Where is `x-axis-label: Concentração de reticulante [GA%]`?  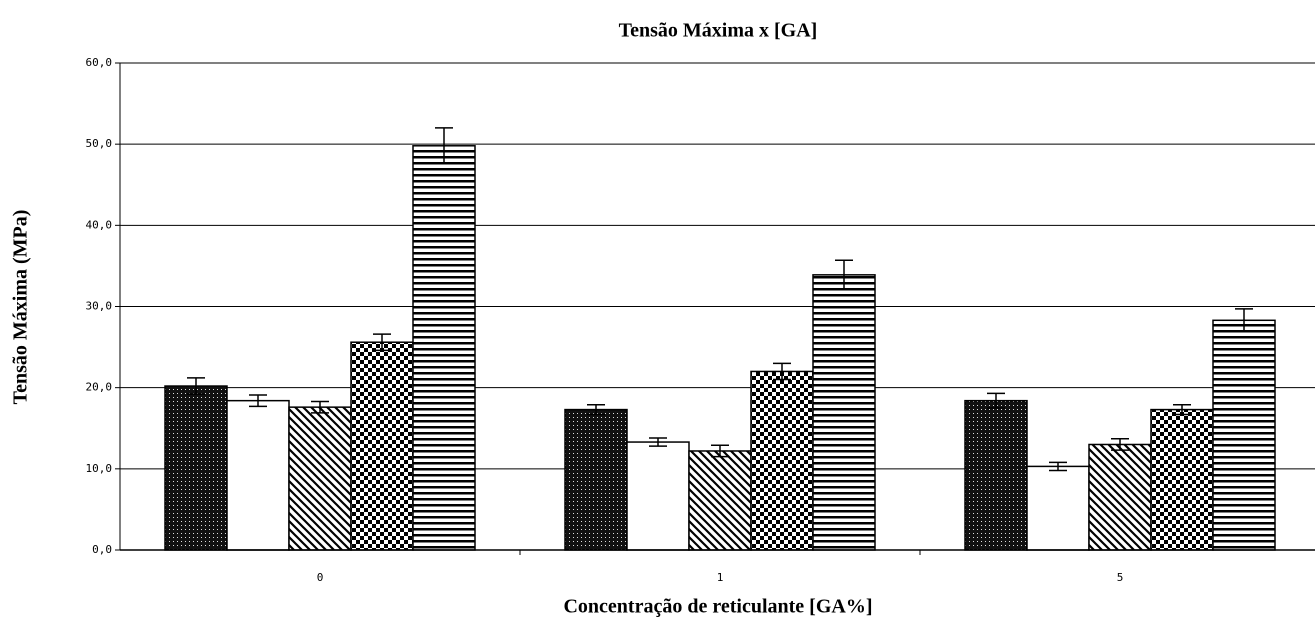
x-axis-label: Concentração de reticulante [GA%] is located at coordinates (717, 607).